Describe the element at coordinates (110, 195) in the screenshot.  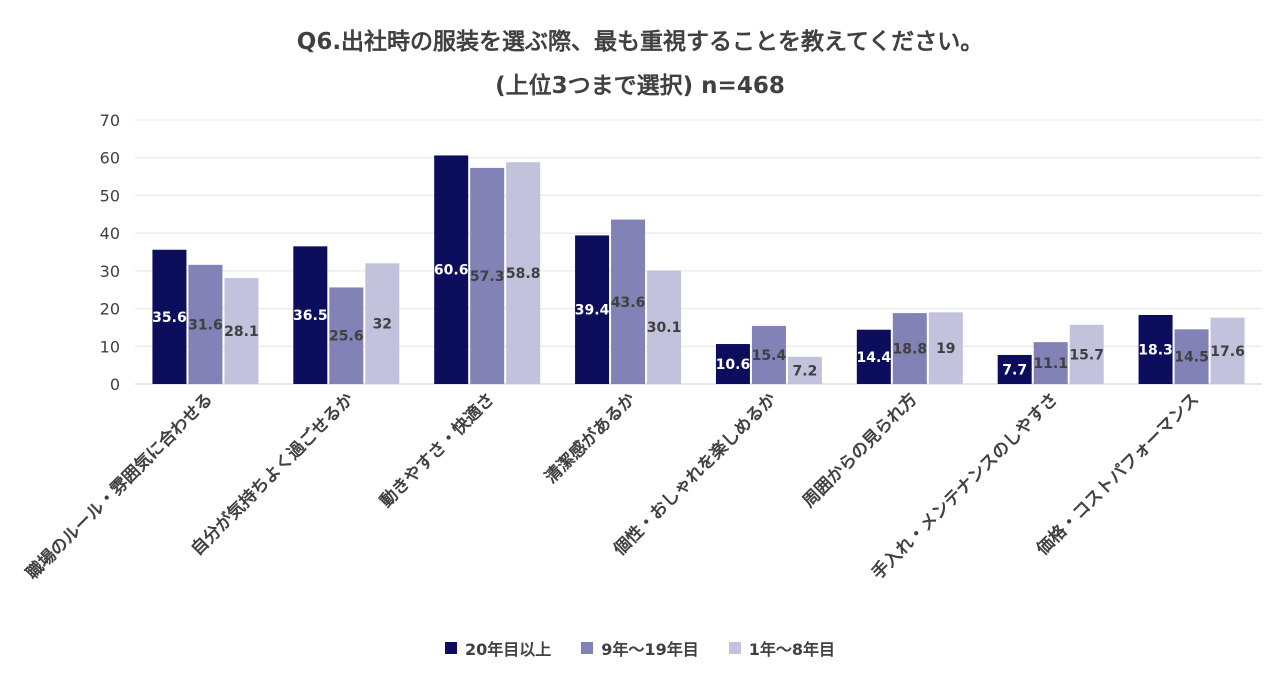
I see `y-tick-label: 50` at that location.